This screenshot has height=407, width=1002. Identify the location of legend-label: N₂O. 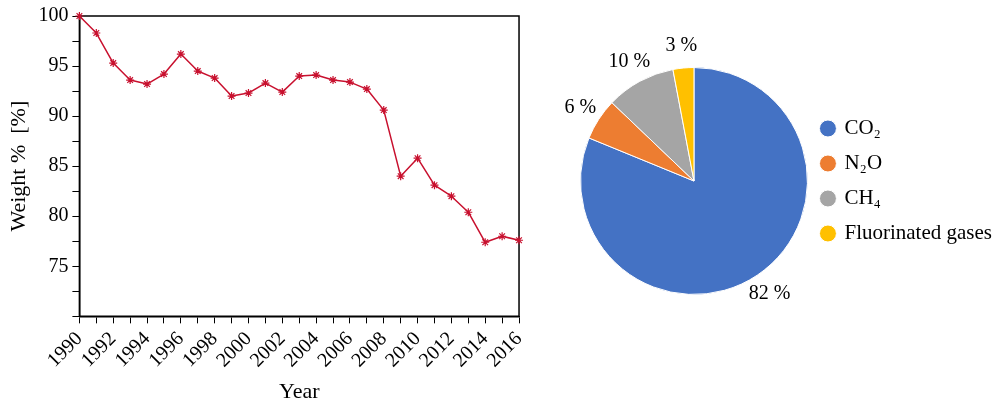
(863, 162).